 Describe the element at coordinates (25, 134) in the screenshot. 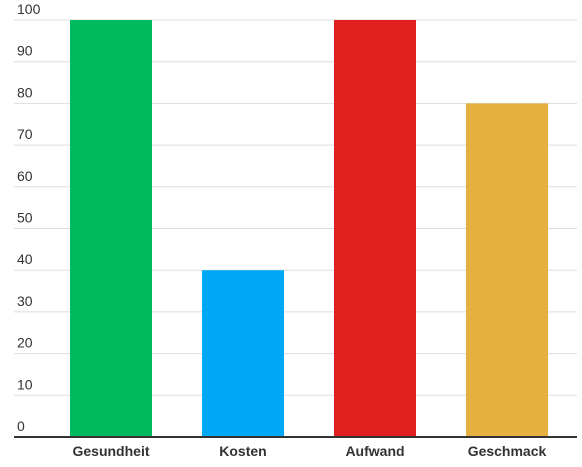

I see `y-tick-label: 70` at that location.